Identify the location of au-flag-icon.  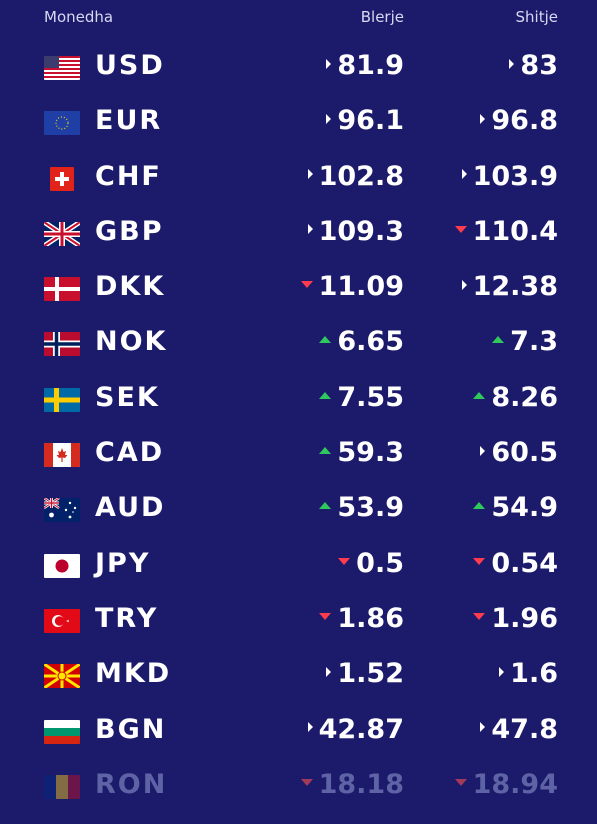
(62, 510).